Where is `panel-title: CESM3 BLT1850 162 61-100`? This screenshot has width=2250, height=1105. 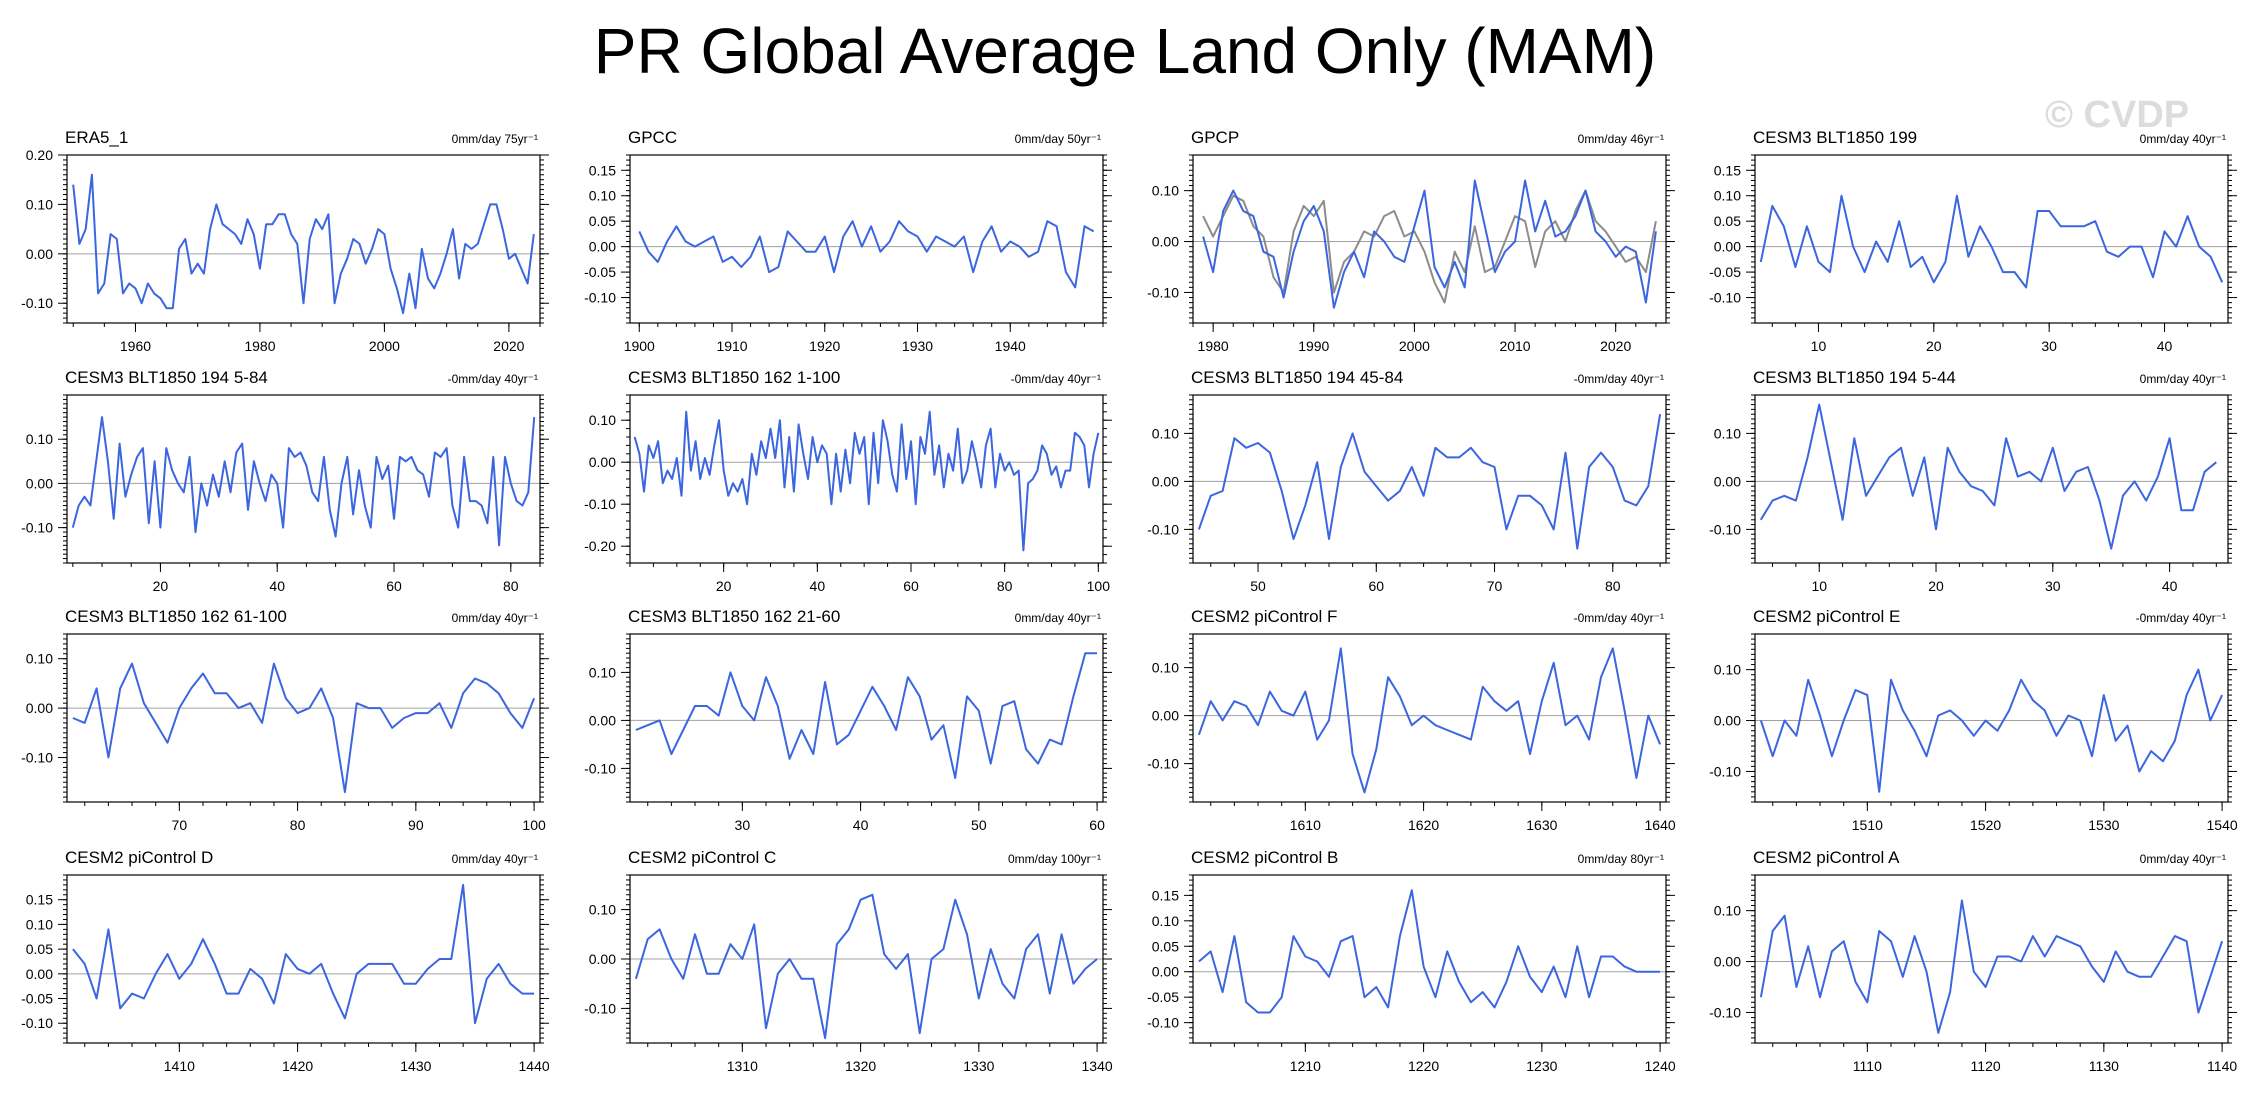 panel-title: CESM3 BLT1850 162 61-100 is located at coordinates (176, 616).